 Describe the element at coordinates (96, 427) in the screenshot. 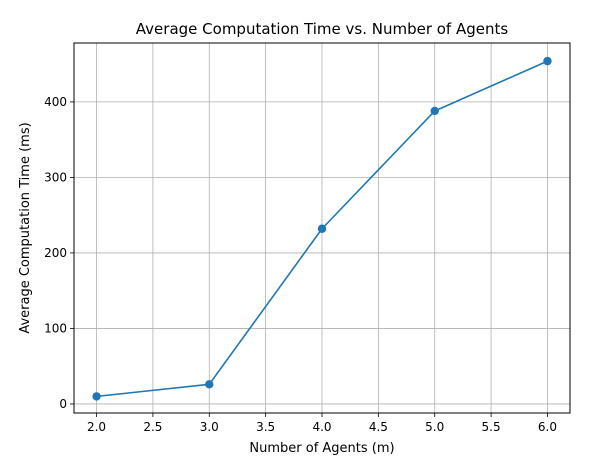

I see `x-tick-label: 2.0` at that location.